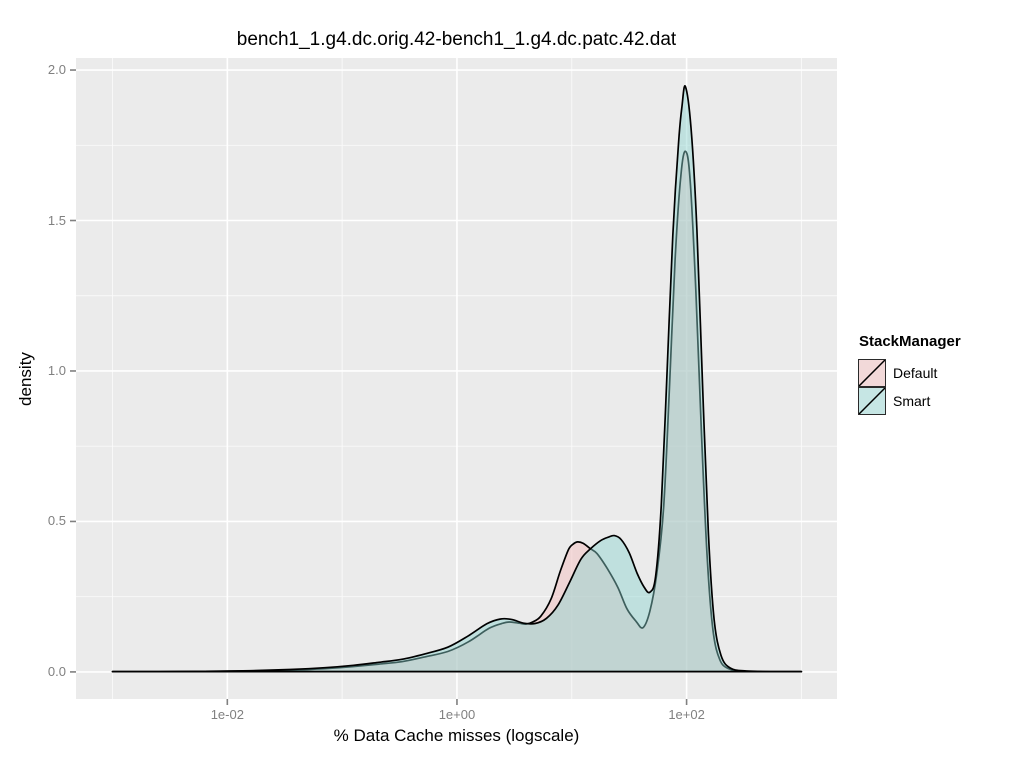  What do you see at coordinates (56, 220) in the screenshot?
I see `y-tick-label: 1.5` at bounding box center [56, 220].